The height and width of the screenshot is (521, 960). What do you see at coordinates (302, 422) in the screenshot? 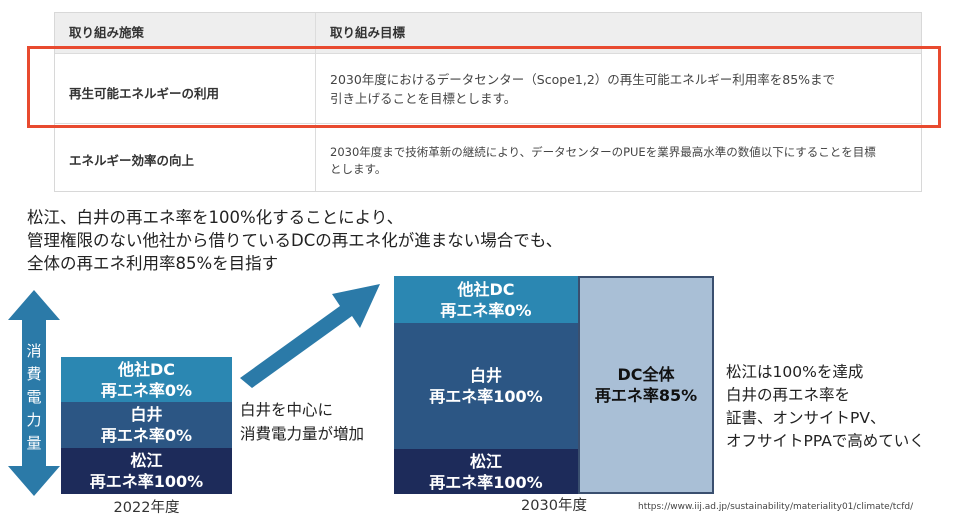
I see `increase-note: 白井を中心に 消費電力量が増加` at bounding box center [302, 422].